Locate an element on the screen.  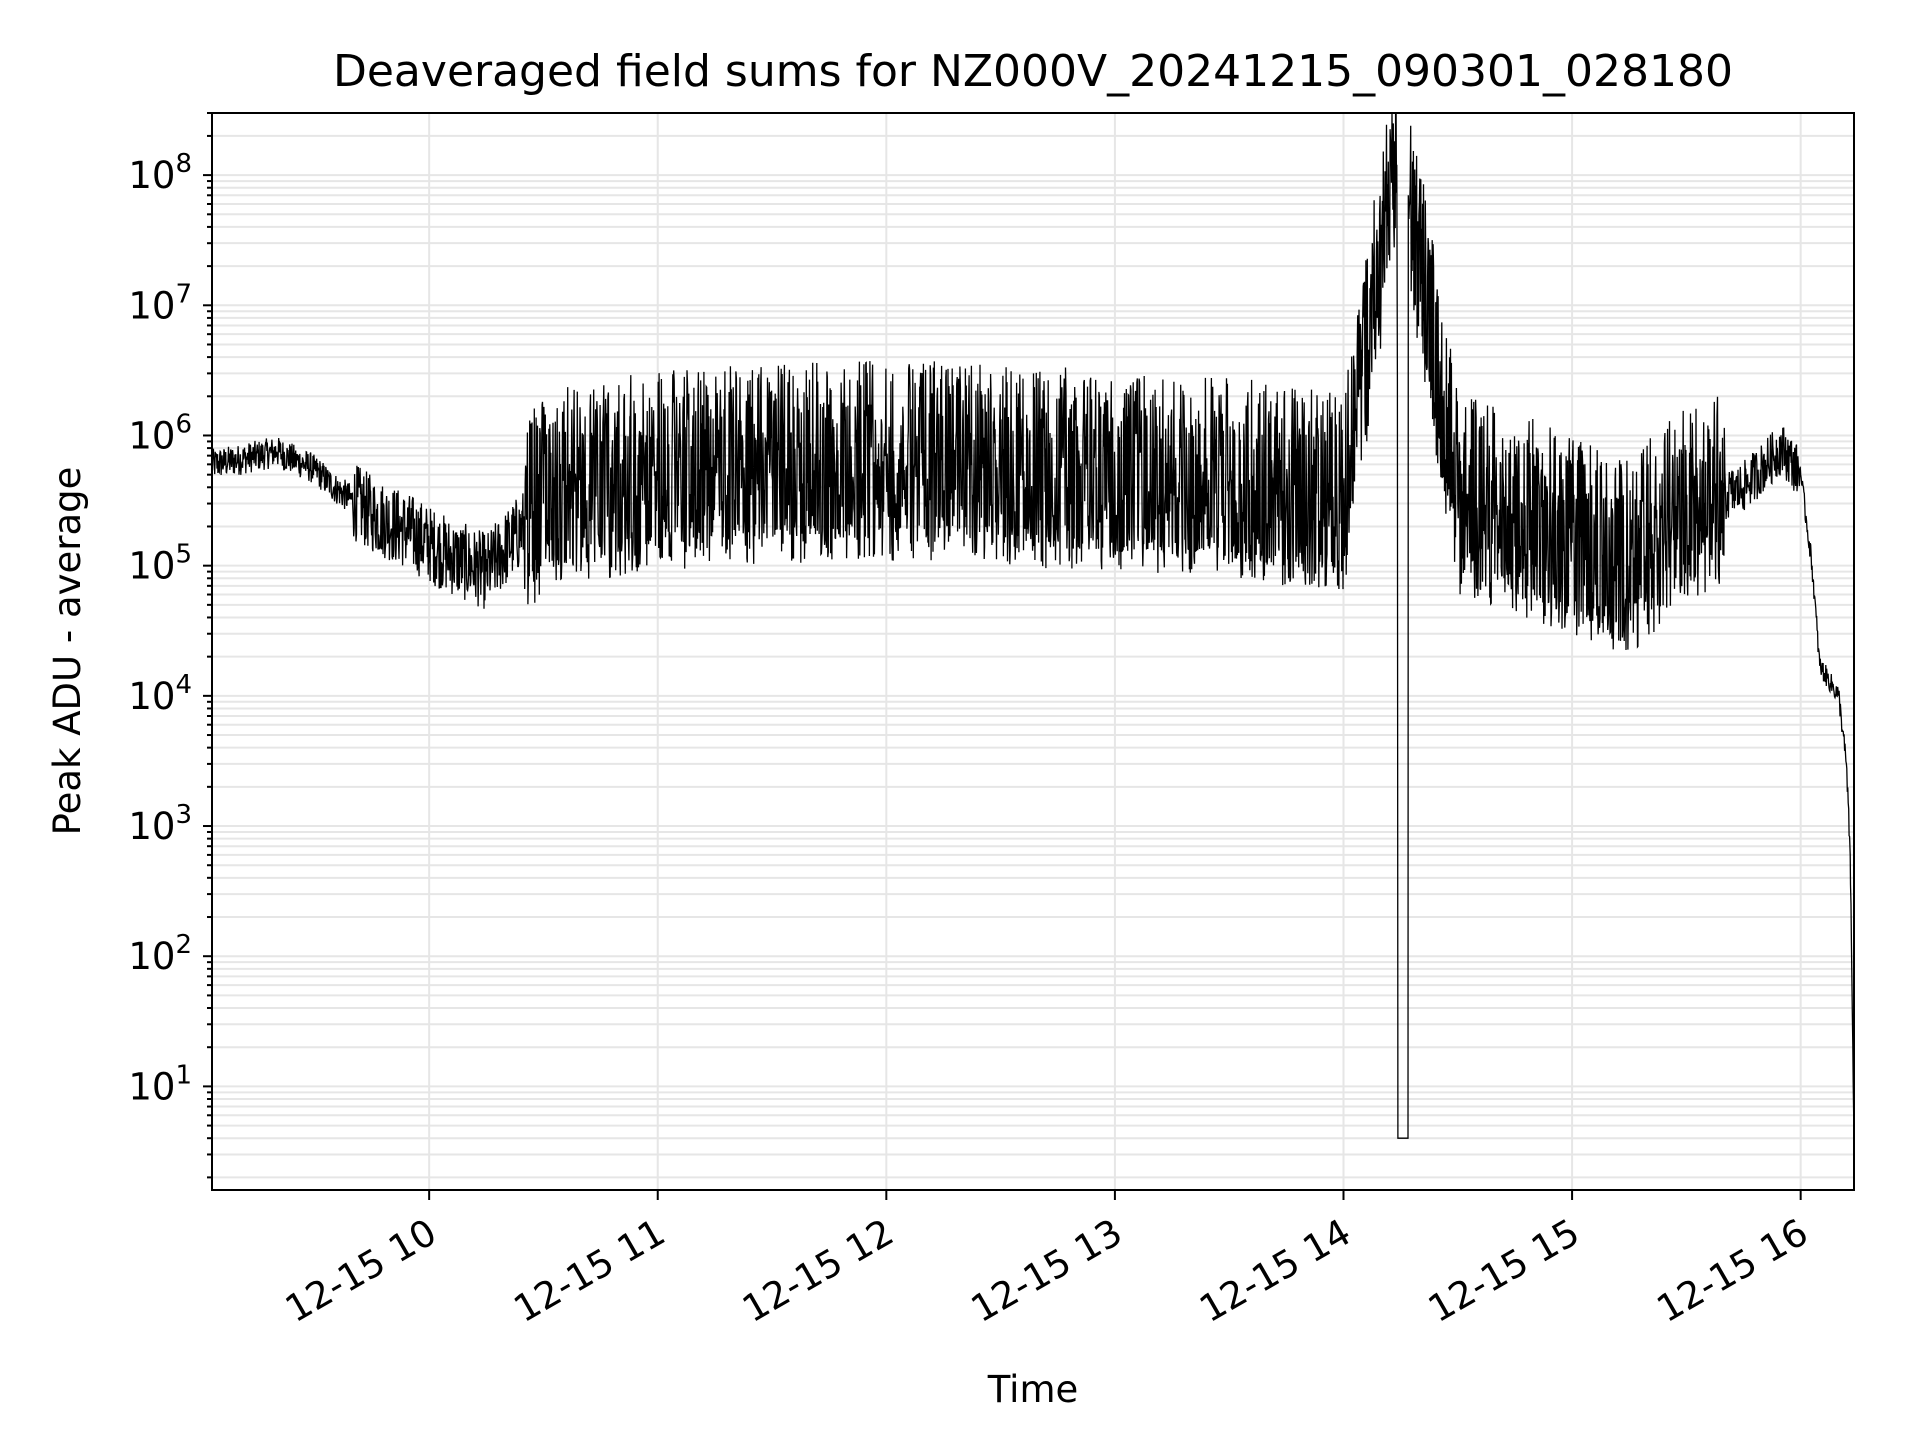
y-tick-label: 106 is located at coordinates (160, 433).